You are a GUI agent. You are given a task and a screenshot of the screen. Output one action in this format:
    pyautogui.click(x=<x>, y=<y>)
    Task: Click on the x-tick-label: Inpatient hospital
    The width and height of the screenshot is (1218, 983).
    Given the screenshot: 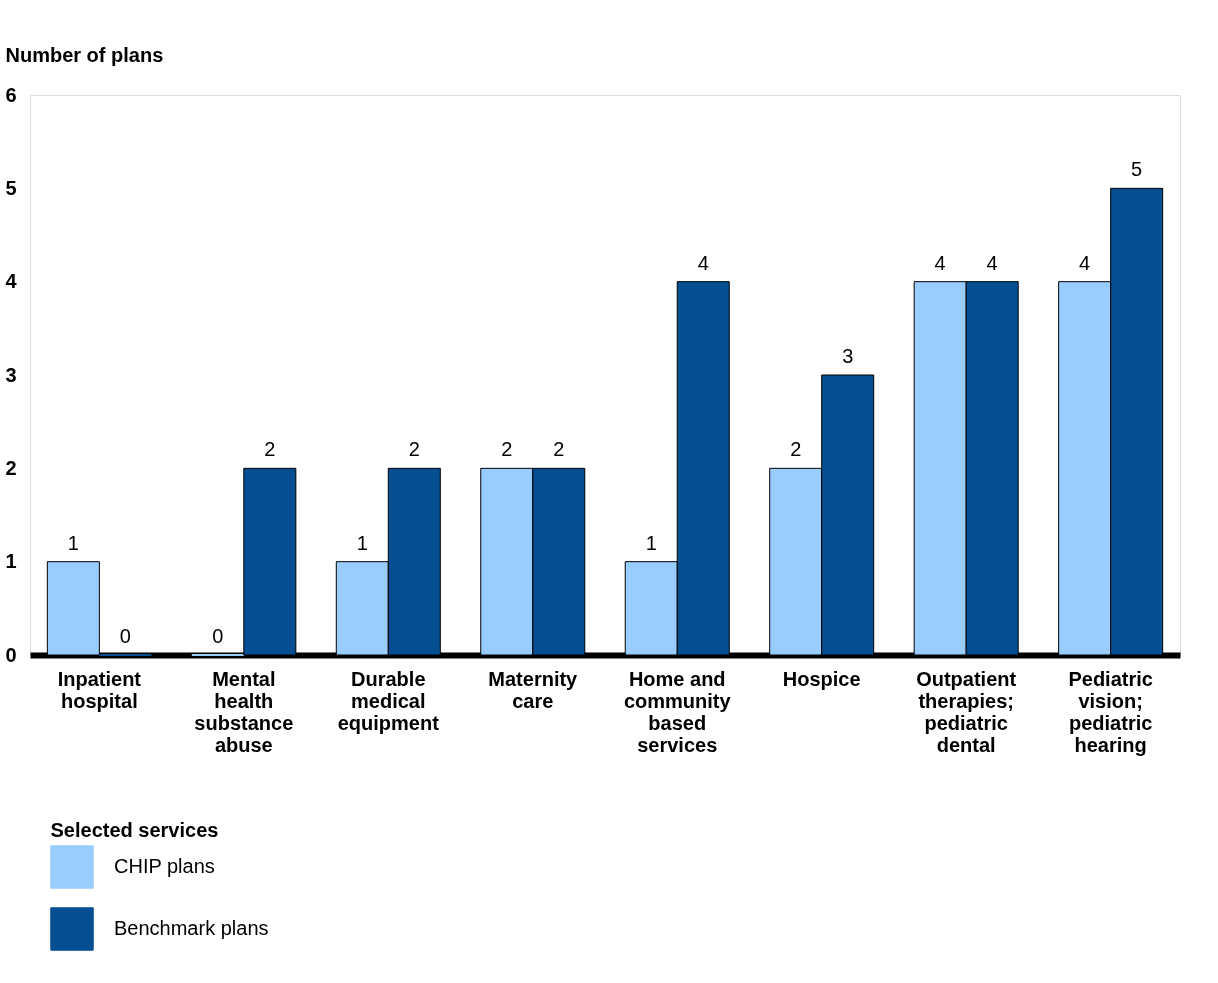 What is the action you would take?
    pyautogui.click(x=99, y=689)
    